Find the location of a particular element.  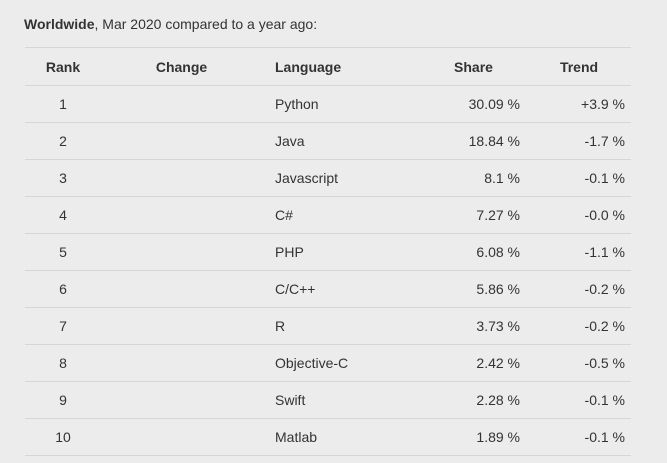

cell-language: Java is located at coordinates (290, 141).